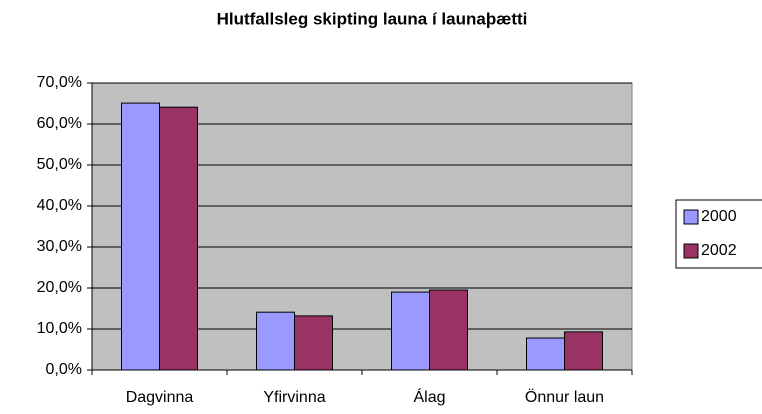  Describe the element at coordinates (59, 164) in the screenshot. I see `y-tick-label: 50,0%` at that location.